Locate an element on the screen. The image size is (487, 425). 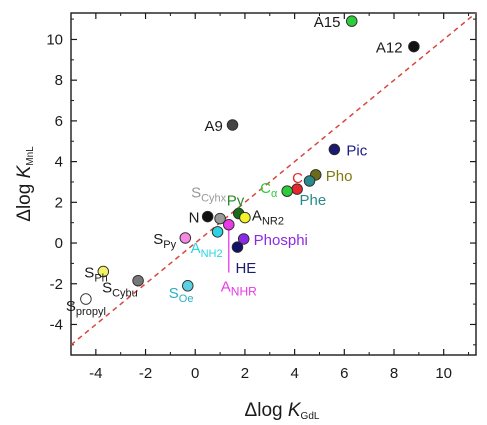
y-tick-label: 2 is located at coordinates (59, 202).